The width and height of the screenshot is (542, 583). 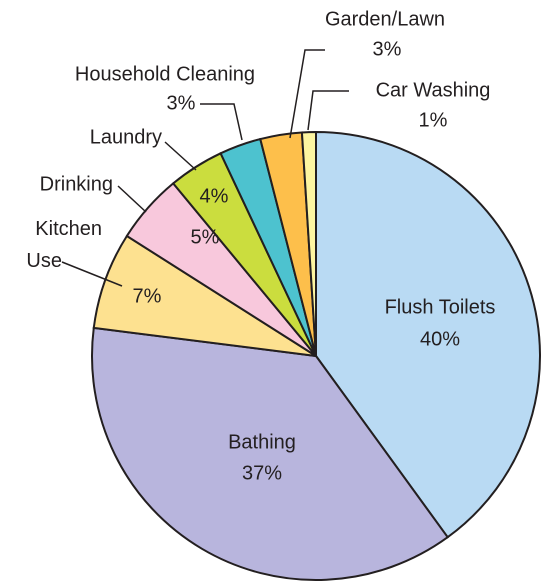 I want to click on category-label: Laundry, so click(x=126, y=137).